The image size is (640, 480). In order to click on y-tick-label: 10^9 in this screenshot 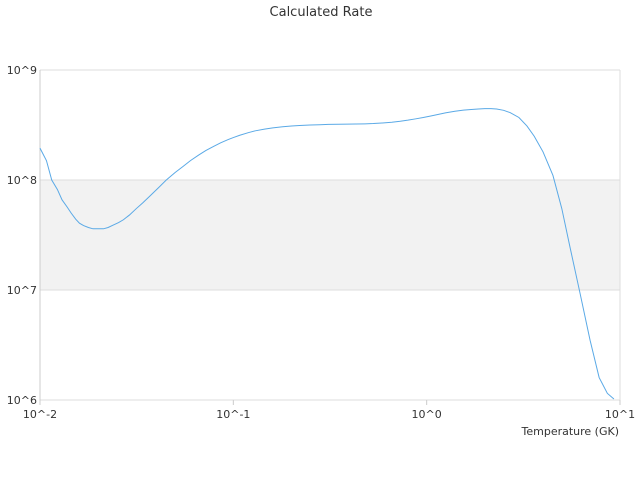, I will do `click(22, 70)`.